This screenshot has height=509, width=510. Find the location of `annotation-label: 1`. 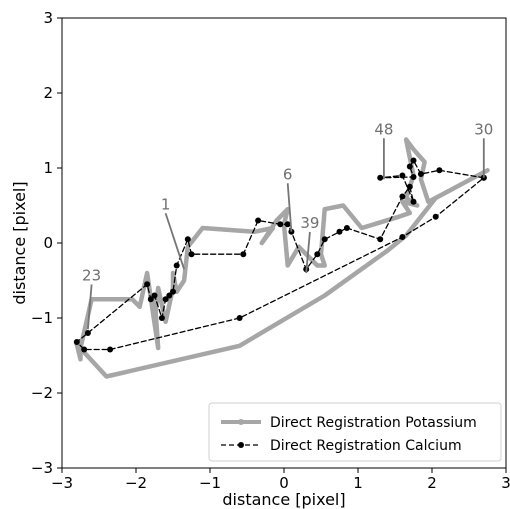

annotation-label: 1 is located at coordinates (166, 204).